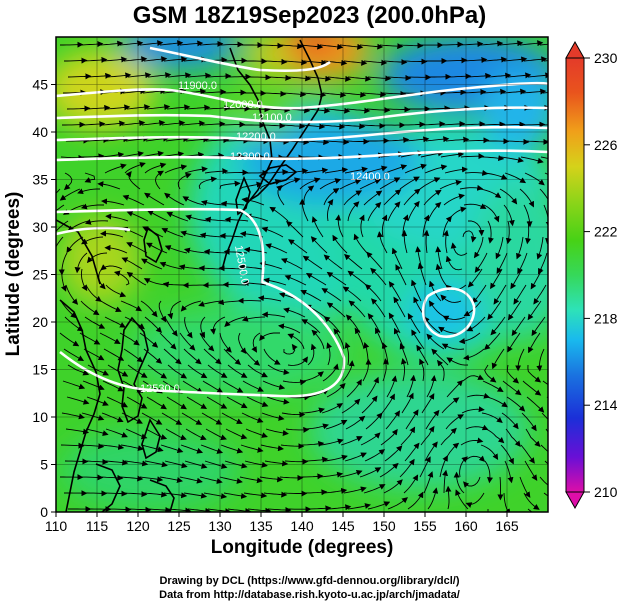 Image resolution: width=619 pixels, height=605 pixels. I want to click on x-tick-label: 165, so click(507, 526).